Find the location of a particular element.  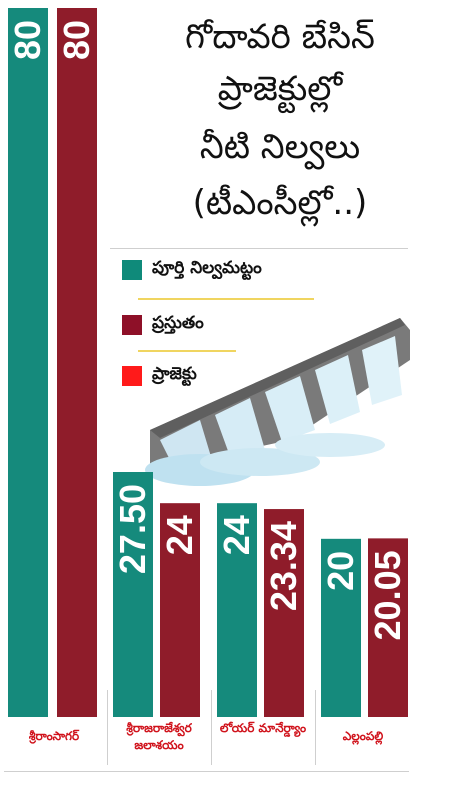

title-line-3: నీటి నిల్వలు is located at coordinates (280, 147).